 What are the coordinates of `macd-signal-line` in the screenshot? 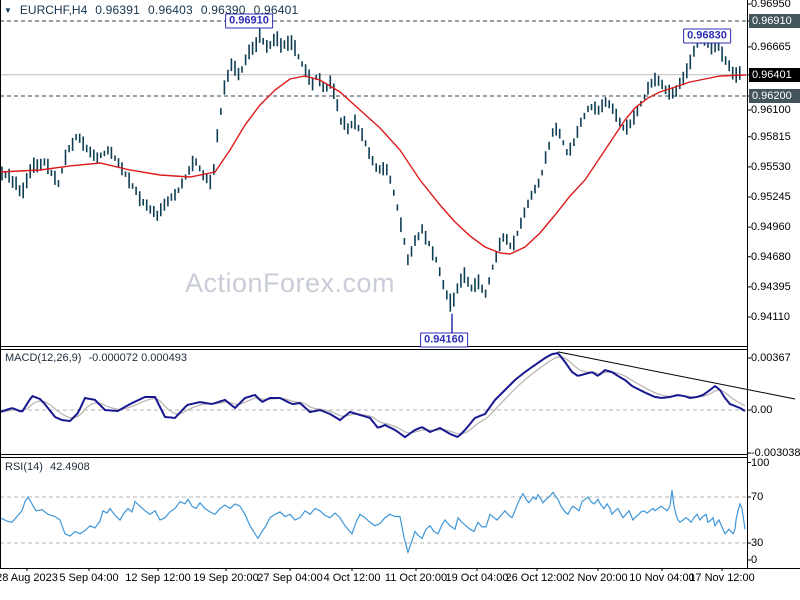 It's located at (373, 395).